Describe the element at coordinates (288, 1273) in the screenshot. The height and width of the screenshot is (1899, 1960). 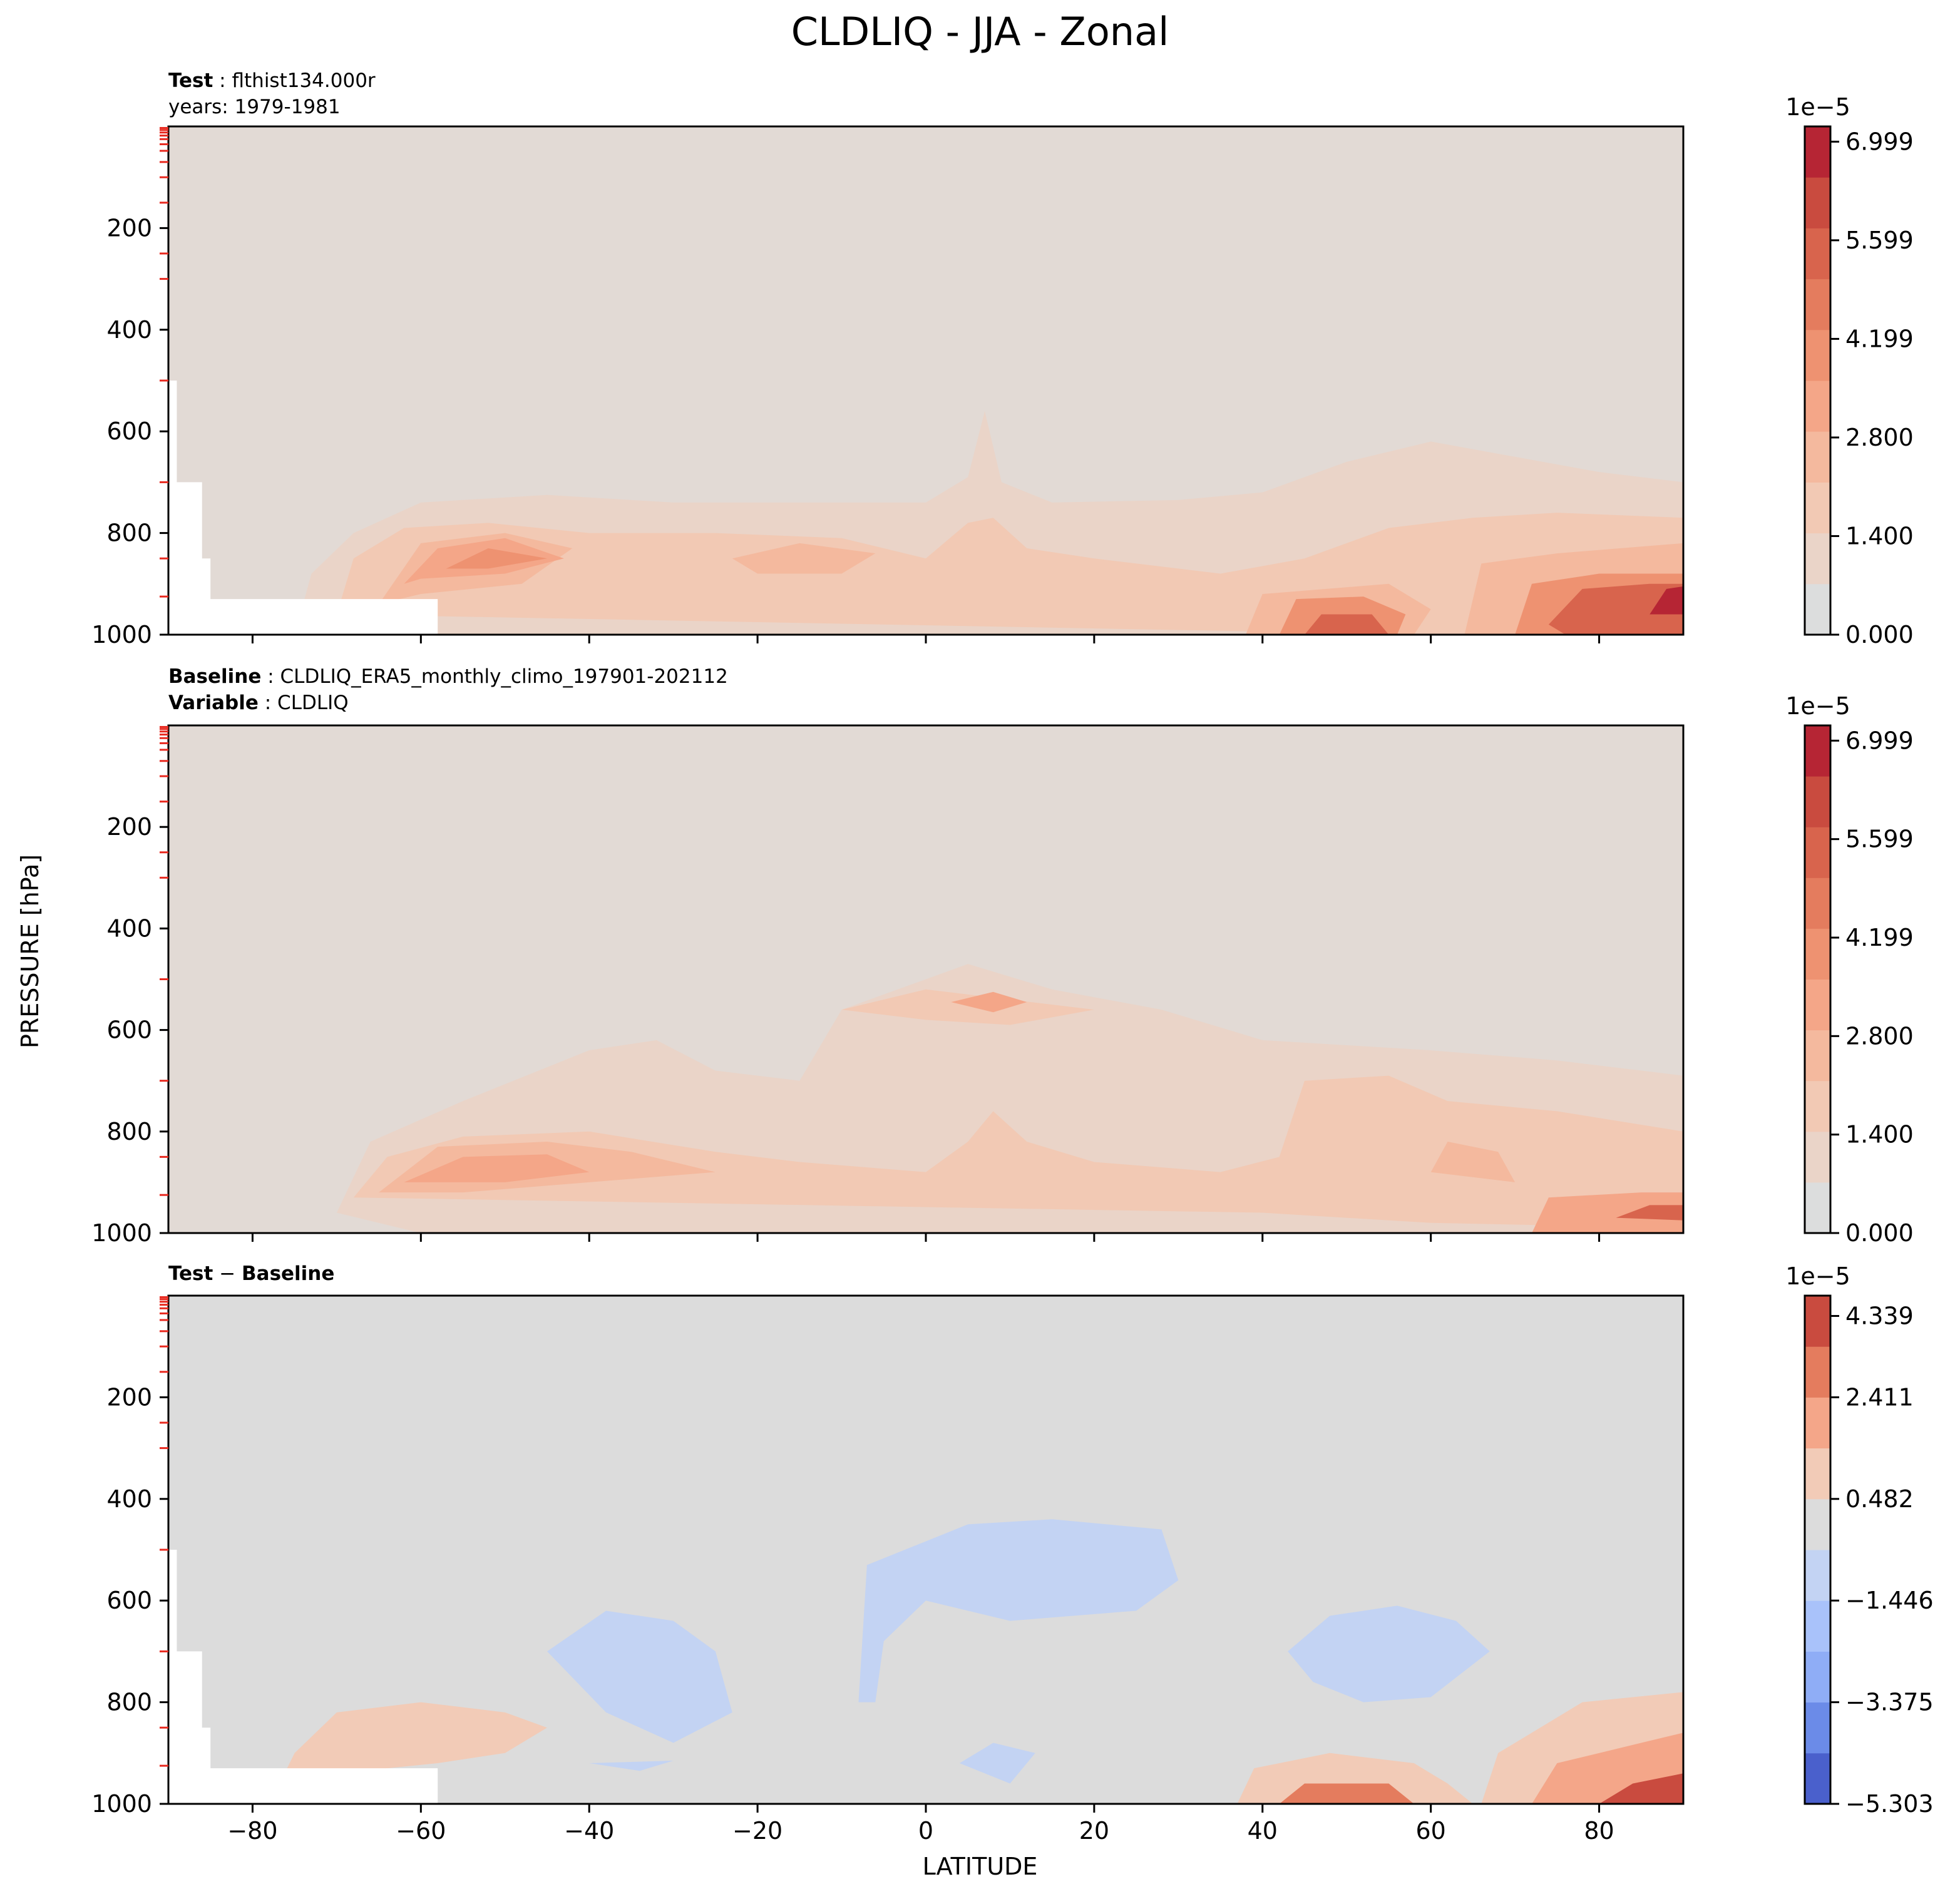
I see `panel3-key2: Baseline` at that location.